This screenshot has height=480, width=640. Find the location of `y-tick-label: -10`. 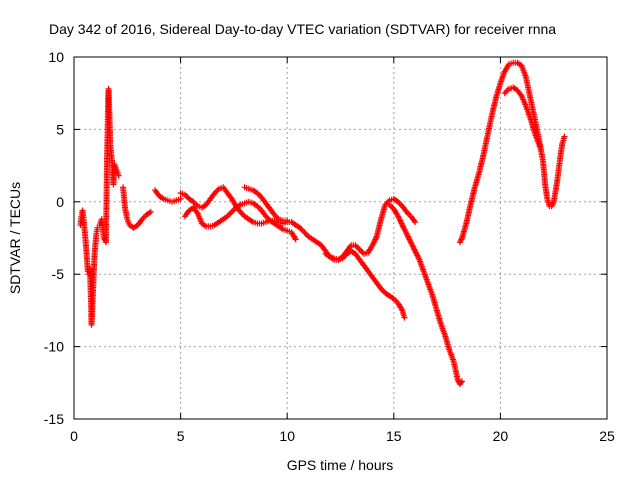

y-tick-label: -10 is located at coordinates (54, 347).